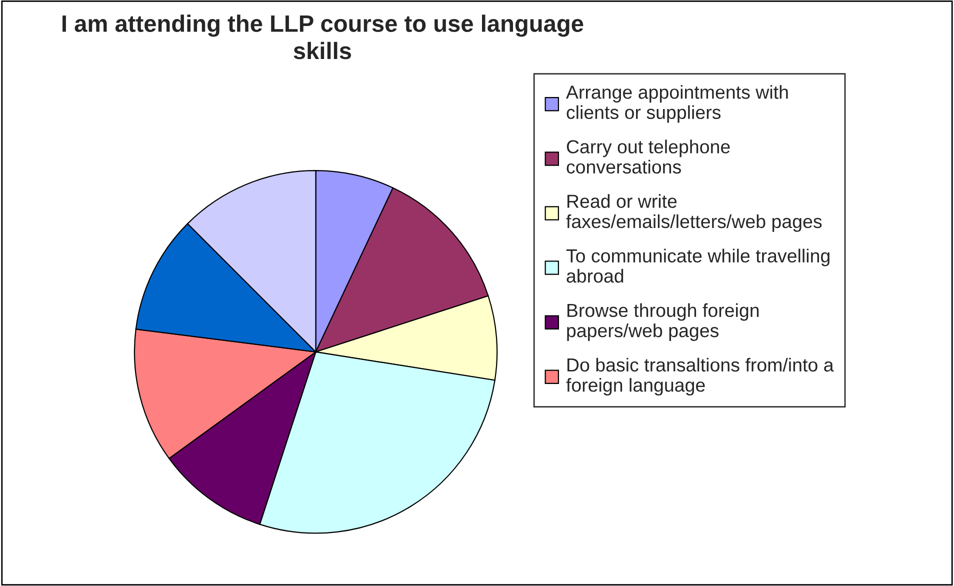  Describe the element at coordinates (700, 377) in the screenshot. I see `legend-label: Do basic transaltions from/into a foreign language` at that location.